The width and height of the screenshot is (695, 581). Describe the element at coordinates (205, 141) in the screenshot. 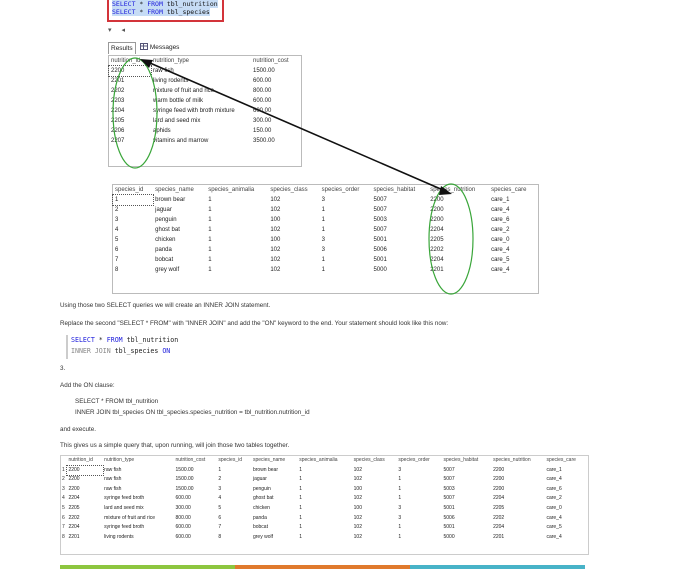

I see `table-row: 2207 vitamins and marrow 3500.00` at that location.